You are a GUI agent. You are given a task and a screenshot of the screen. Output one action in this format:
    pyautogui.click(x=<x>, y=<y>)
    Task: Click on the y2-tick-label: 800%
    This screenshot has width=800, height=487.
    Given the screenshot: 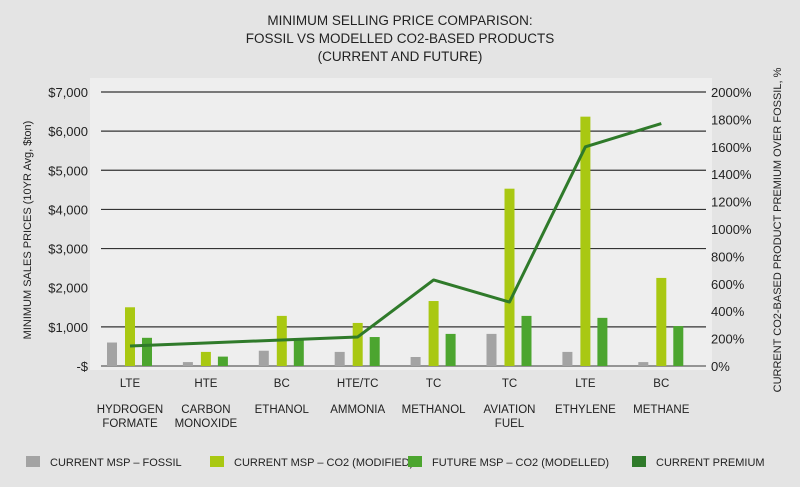 What is the action you would take?
    pyautogui.click(x=728, y=256)
    